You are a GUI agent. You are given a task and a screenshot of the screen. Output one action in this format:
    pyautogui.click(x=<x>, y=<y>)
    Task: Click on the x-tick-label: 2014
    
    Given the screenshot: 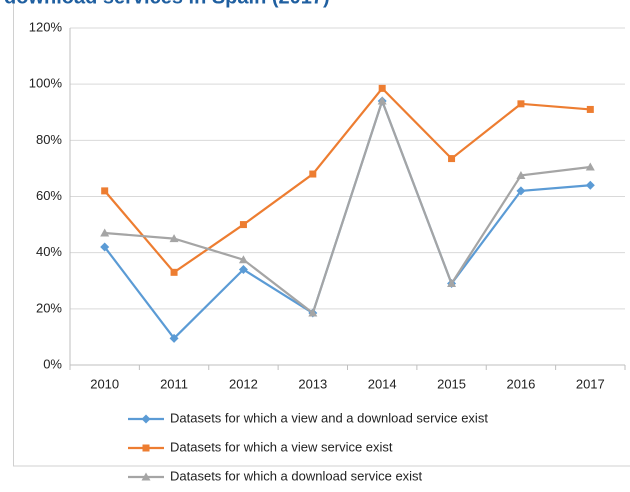 What is the action you would take?
    pyautogui.click(x=382, y=383)
    